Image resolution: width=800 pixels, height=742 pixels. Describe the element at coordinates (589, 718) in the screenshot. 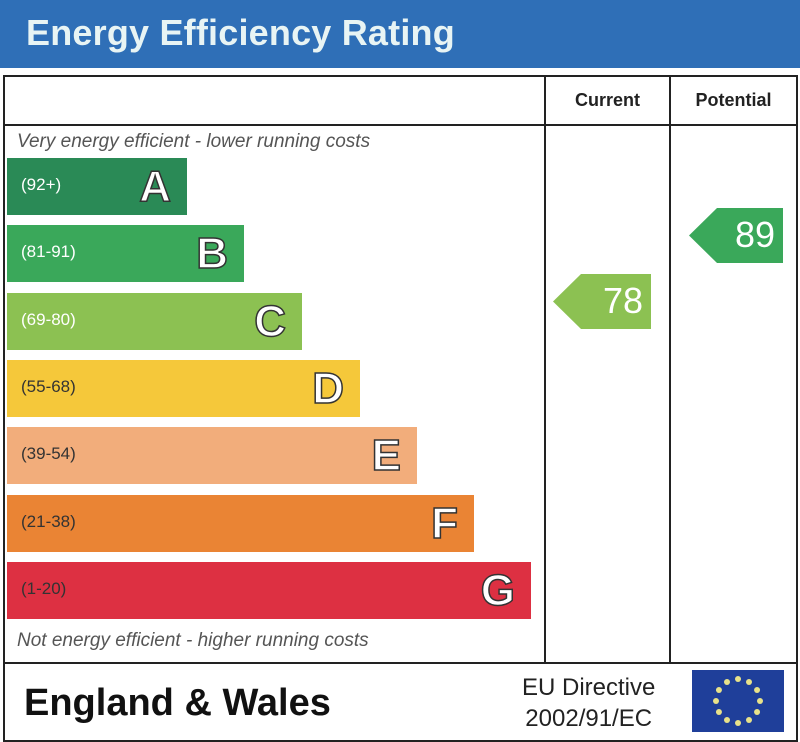

I see `directive-line2: 2002/91/EC` at that location.